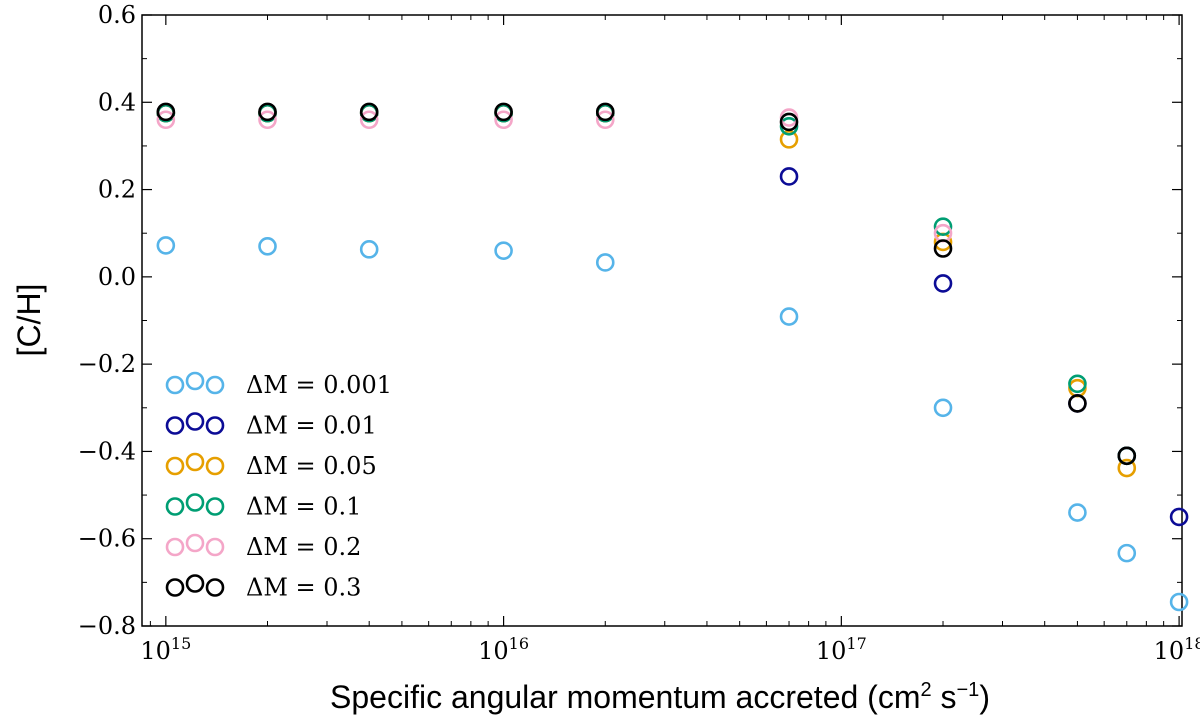  Describe the element at coordinates (107, 626) in the screenshot. I see `y-tick-label: −0.8` at that location.